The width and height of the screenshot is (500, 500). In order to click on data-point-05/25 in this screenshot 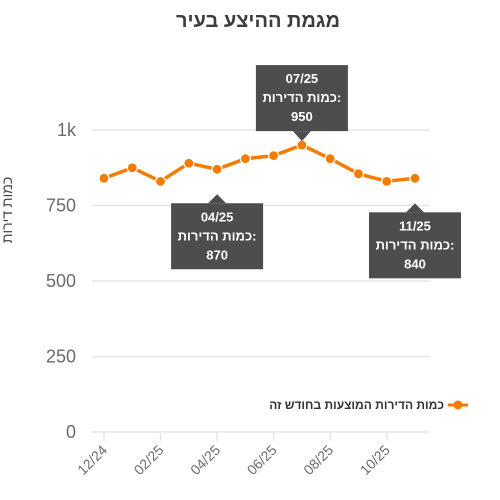, I will do `click(245, 159)`.